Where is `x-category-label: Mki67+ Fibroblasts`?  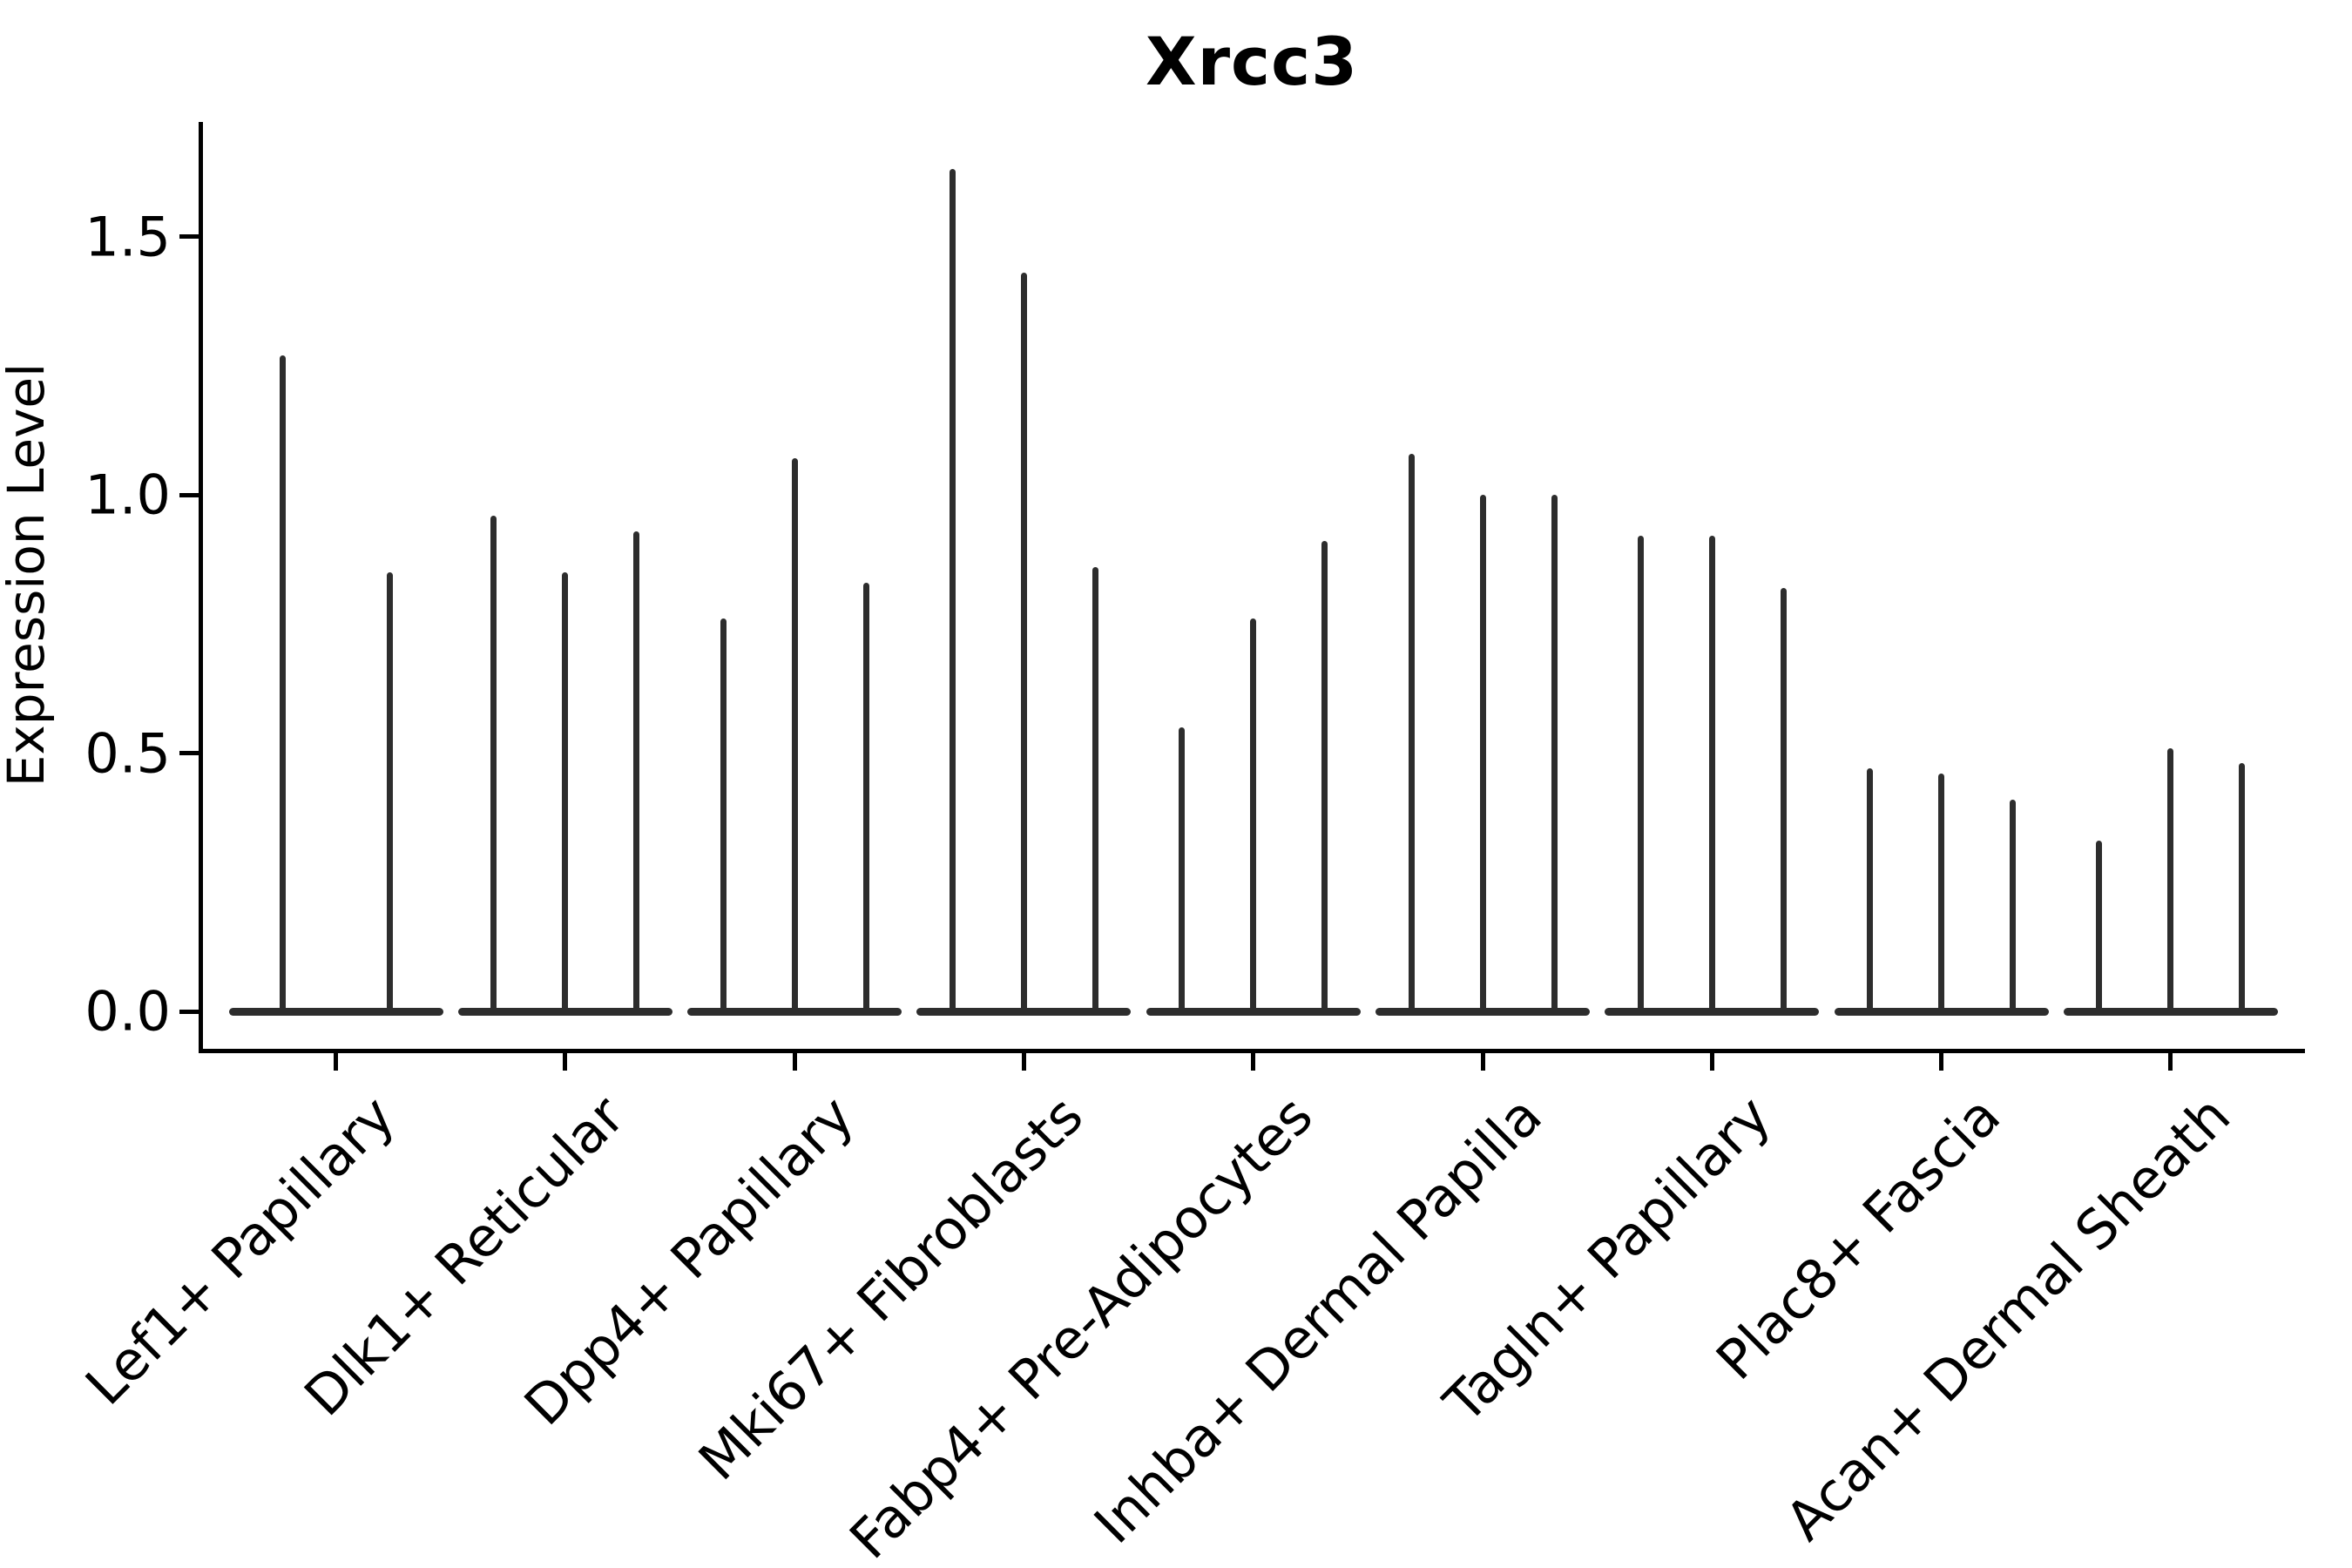 x-category-label: Mki67+ Fibroblasts is located at coordinates (891, 1289).